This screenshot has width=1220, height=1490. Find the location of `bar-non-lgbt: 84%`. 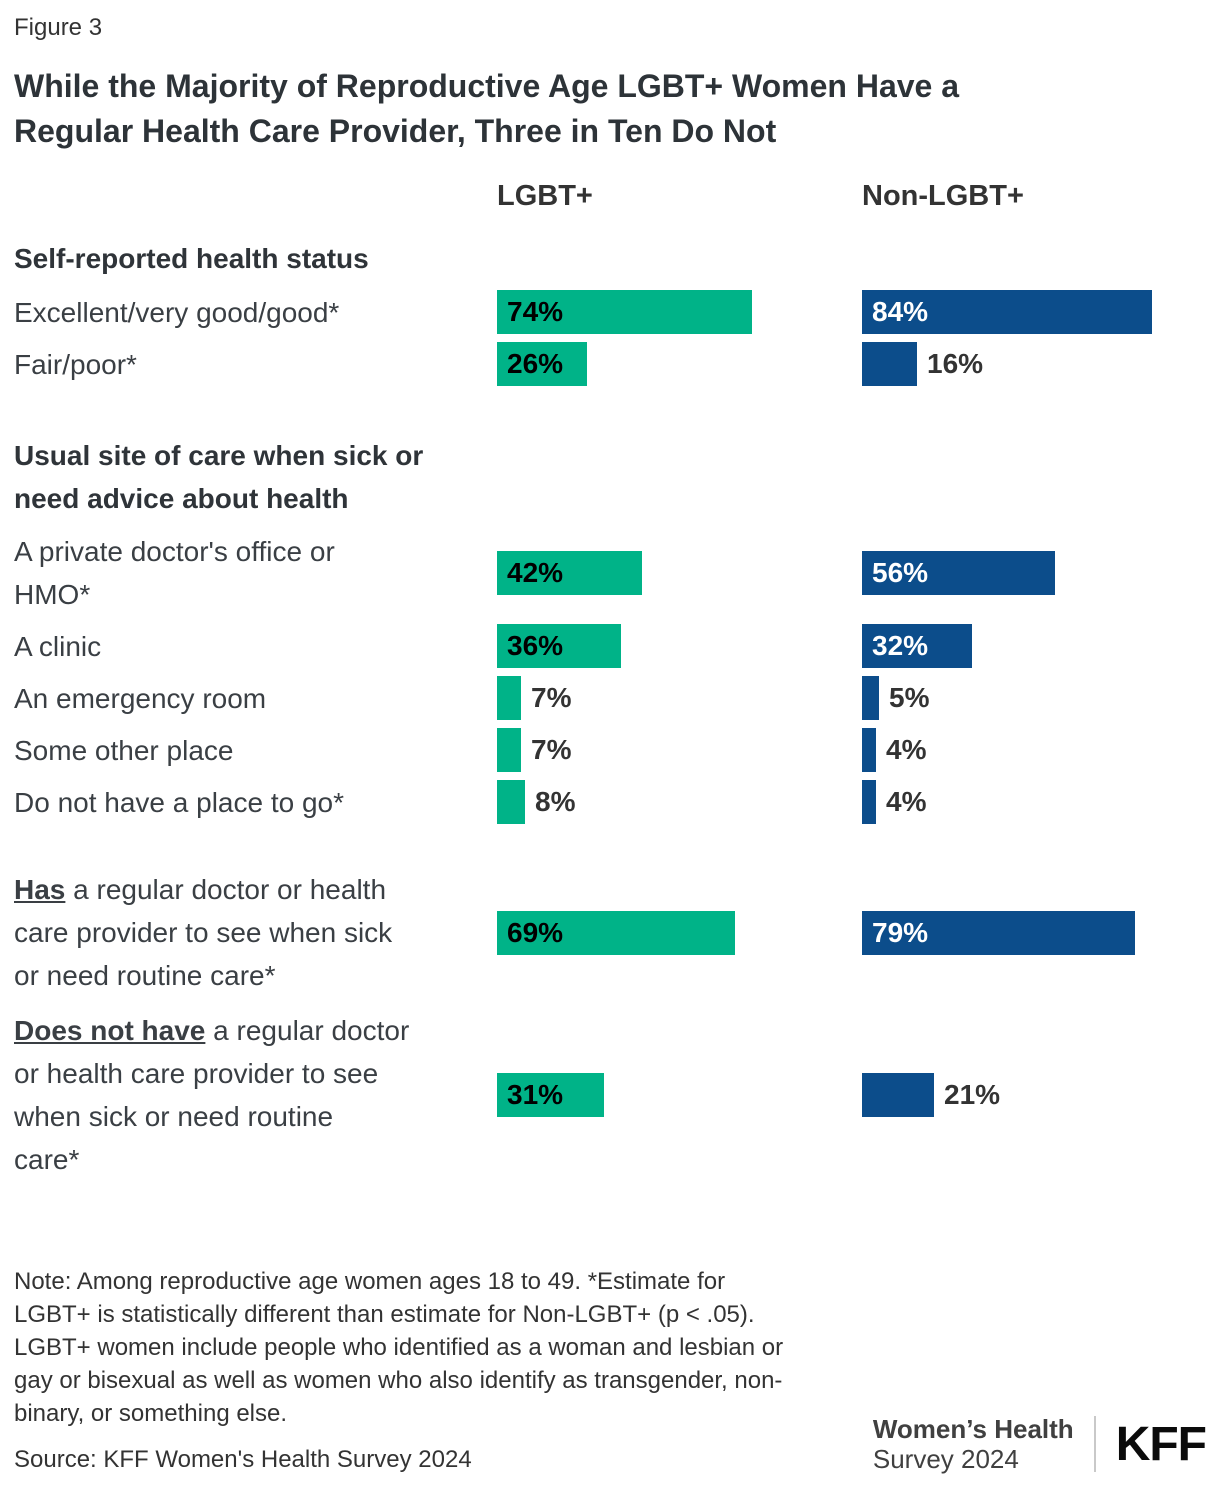

bar-non-lgbt: 84% is located at coordinates (1007, 312).